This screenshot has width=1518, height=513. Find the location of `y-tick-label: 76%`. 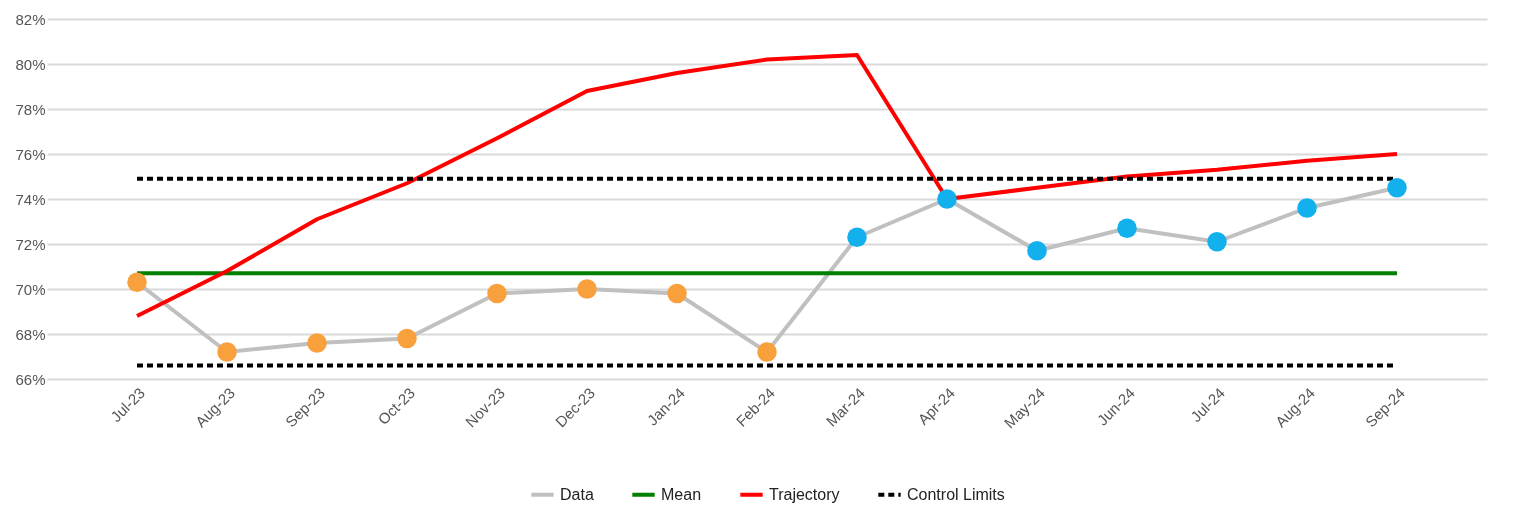

y-tick-label: 76% is located at coordinates (30, 154).